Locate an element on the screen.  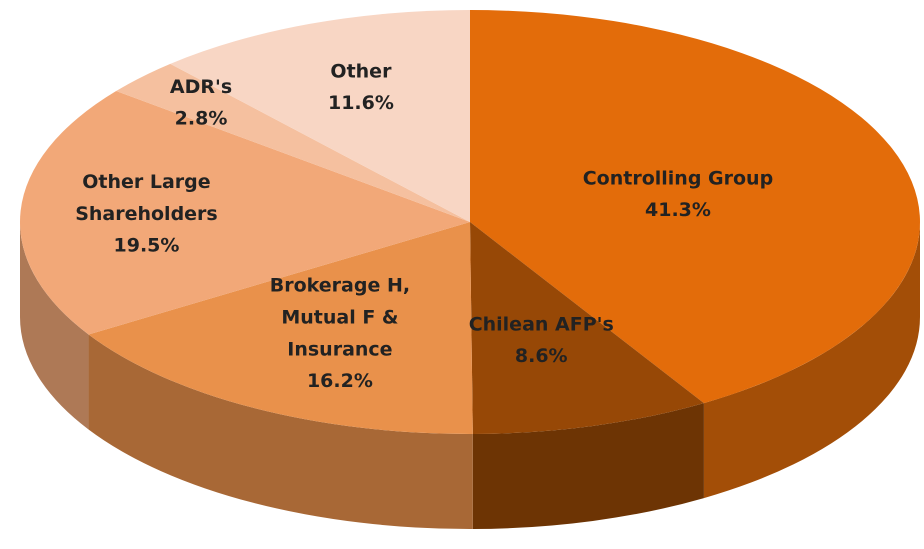
slice-label: ADR's is located at coordinates (201, 86).